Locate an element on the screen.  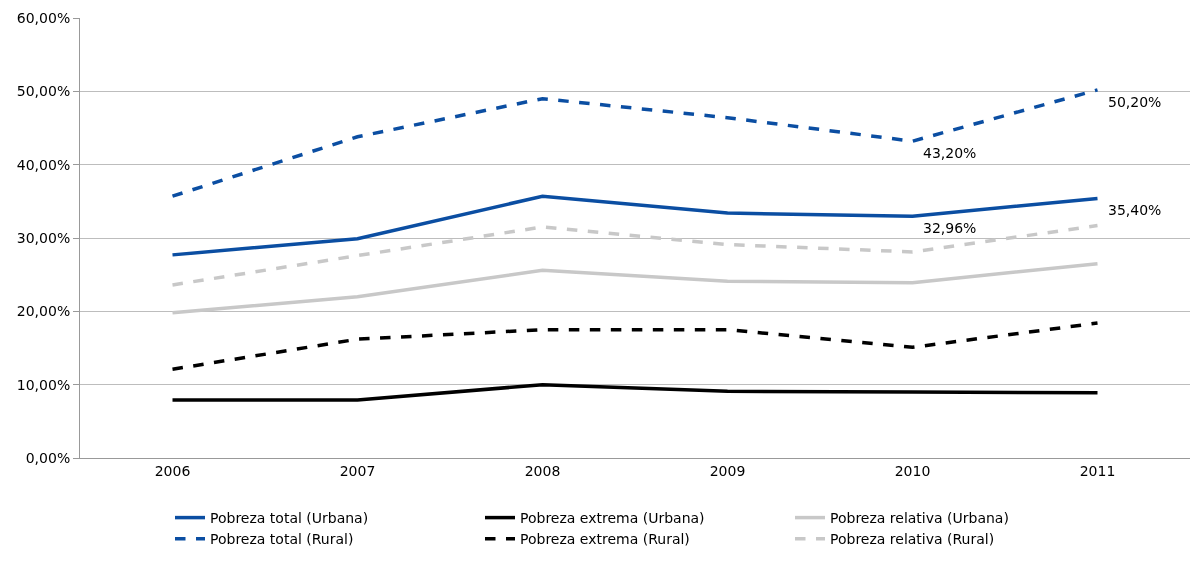
annotation: 50,20% is located at coordinates (1135, 102).